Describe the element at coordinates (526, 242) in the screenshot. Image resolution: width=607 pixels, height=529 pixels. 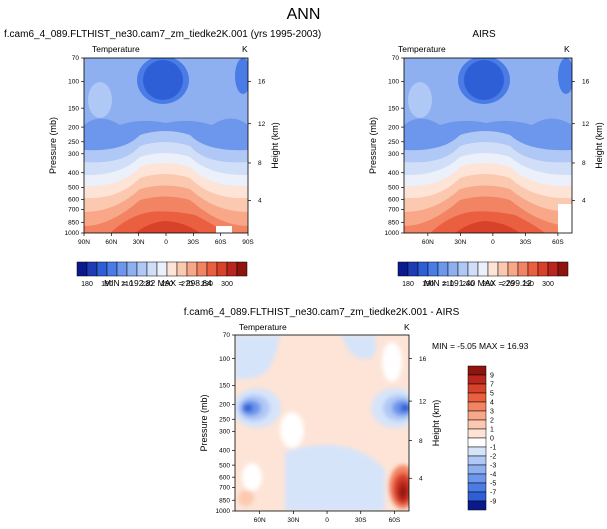
I see `x-tick-label: 30S` at that location.